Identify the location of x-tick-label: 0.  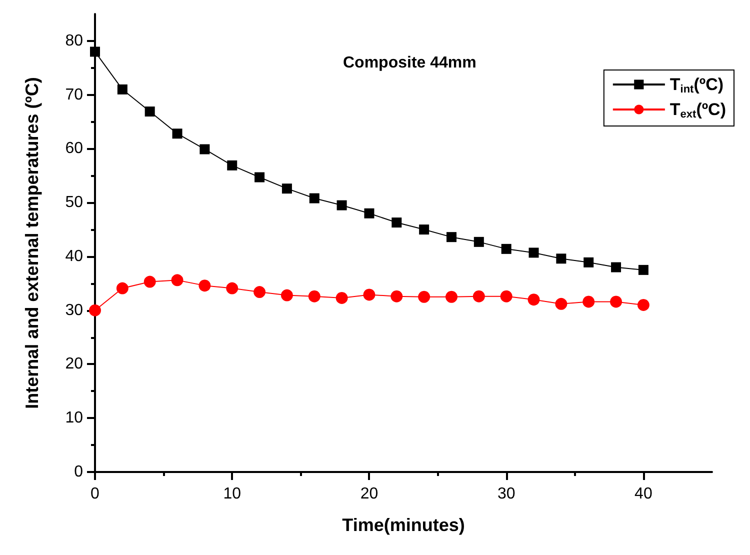
(95, 494).